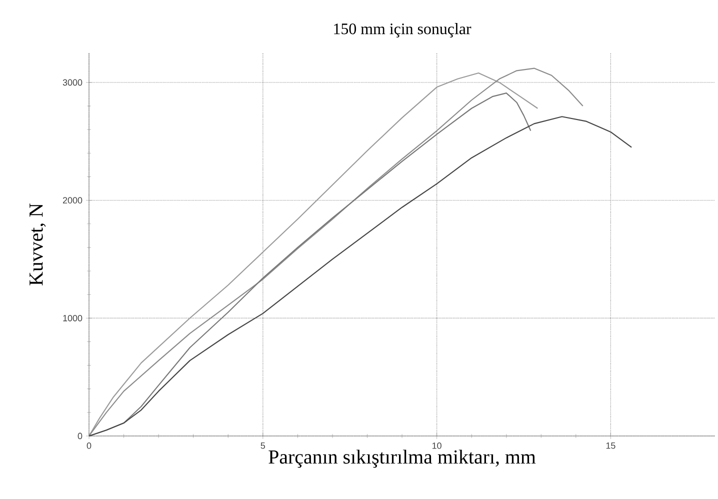 This screenshot has width=718, height=499. I want to click on chart-title: 150 mm için sonuçlar, so click(403, 30).